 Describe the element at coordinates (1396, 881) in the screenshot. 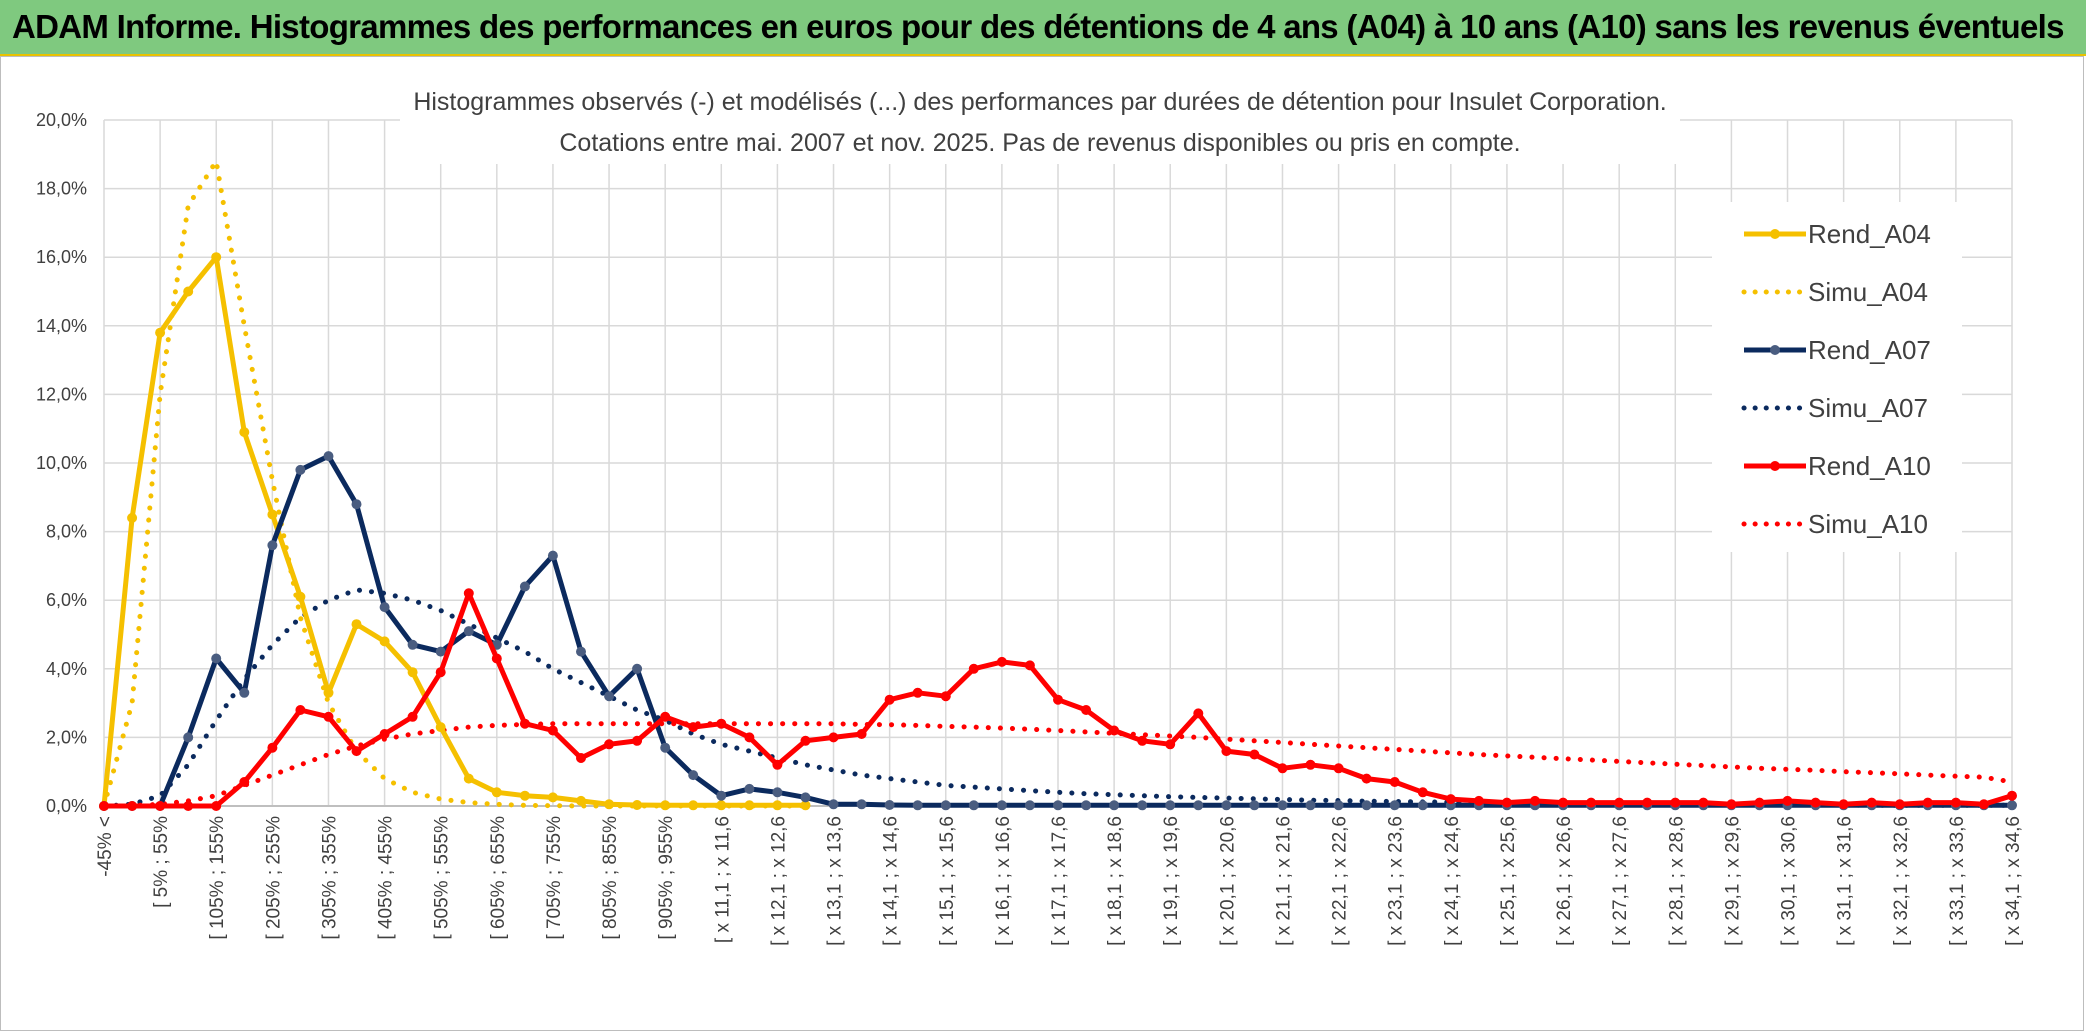

I see `x-tick-label: [ x 23,1 ; x 23,6` at that location.